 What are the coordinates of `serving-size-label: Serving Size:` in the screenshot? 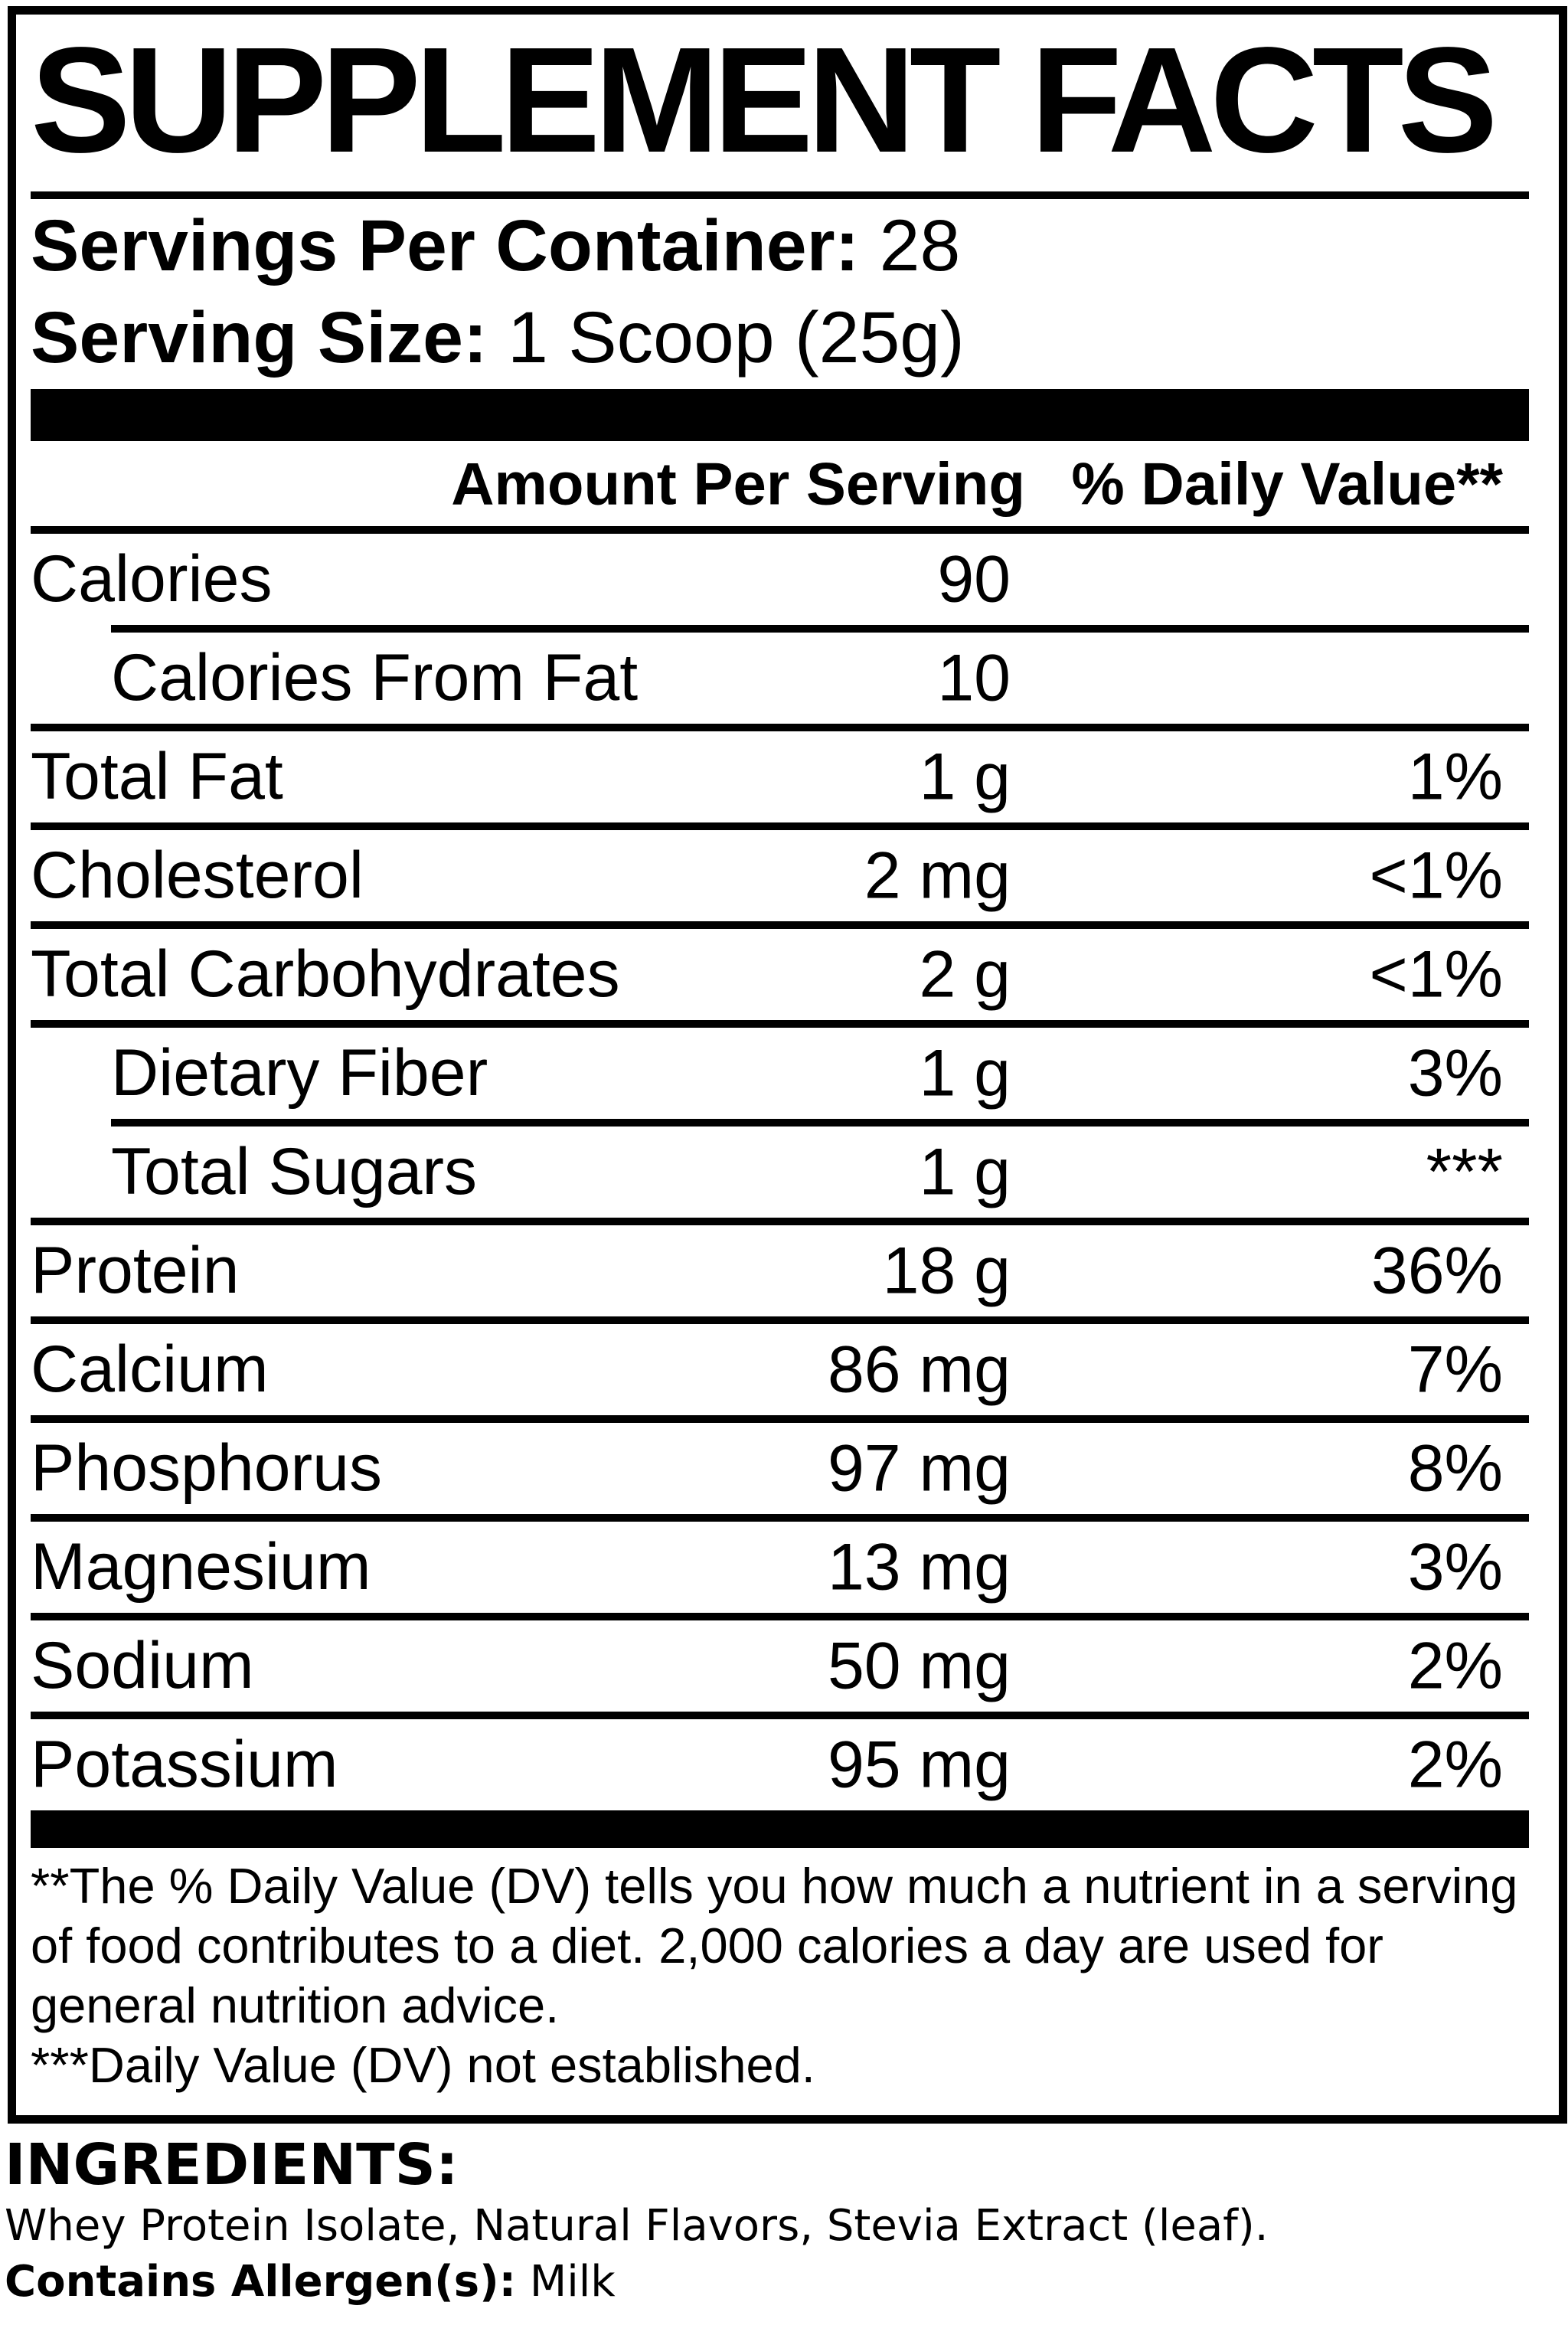 It's located at (259, 338).